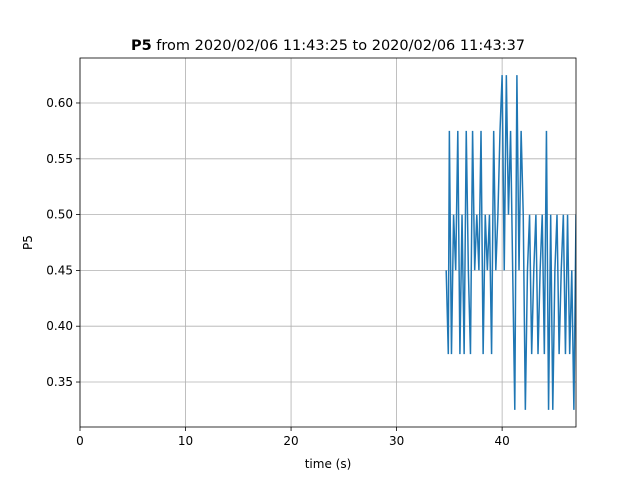  Describe the element at coordinates (28, 242) in the screenshot. I see `y-axis-label: P5` at that location.